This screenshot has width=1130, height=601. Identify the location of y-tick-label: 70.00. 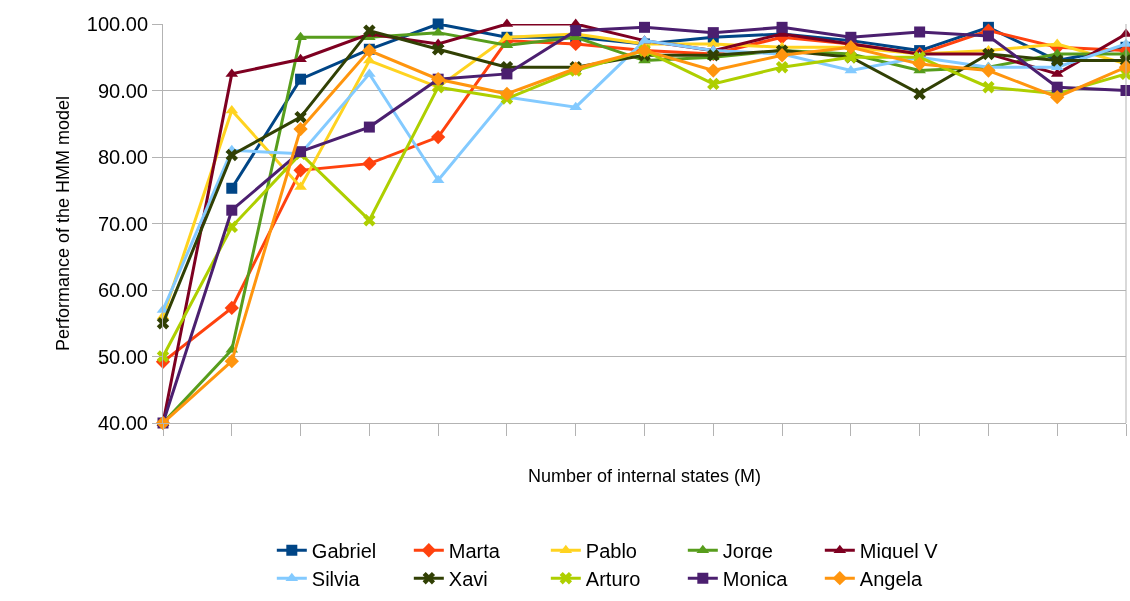
(122, 223).